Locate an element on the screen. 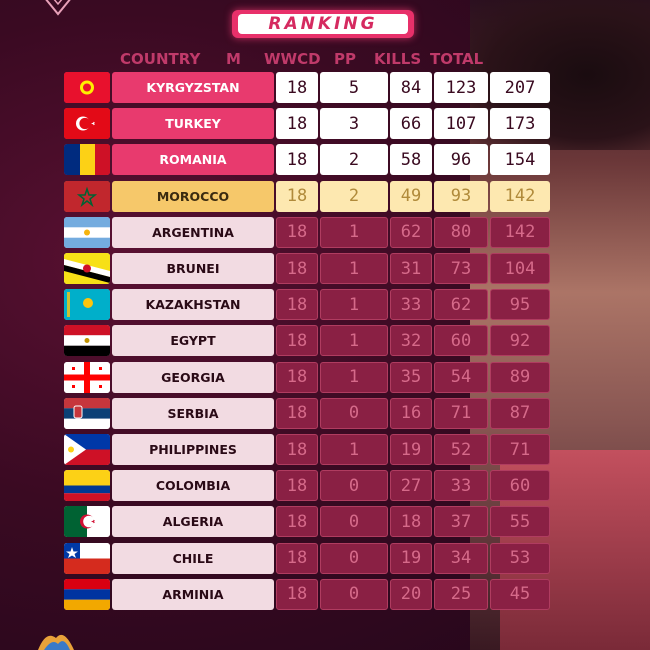  ranking-title-box: RANKING is located at coordinates (323, 24).